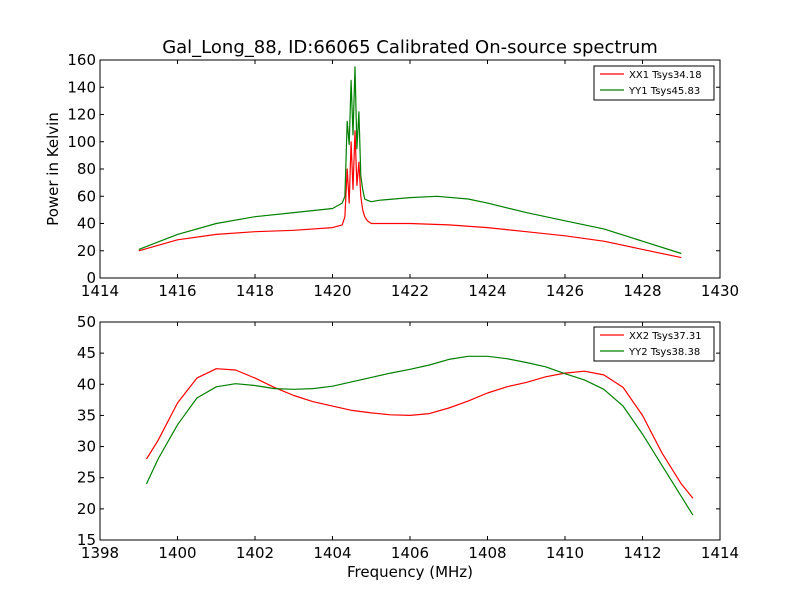  Describe the element at coordinates (255, 291) in the screenshot. I see `x-tick-label: 1418` at that location.